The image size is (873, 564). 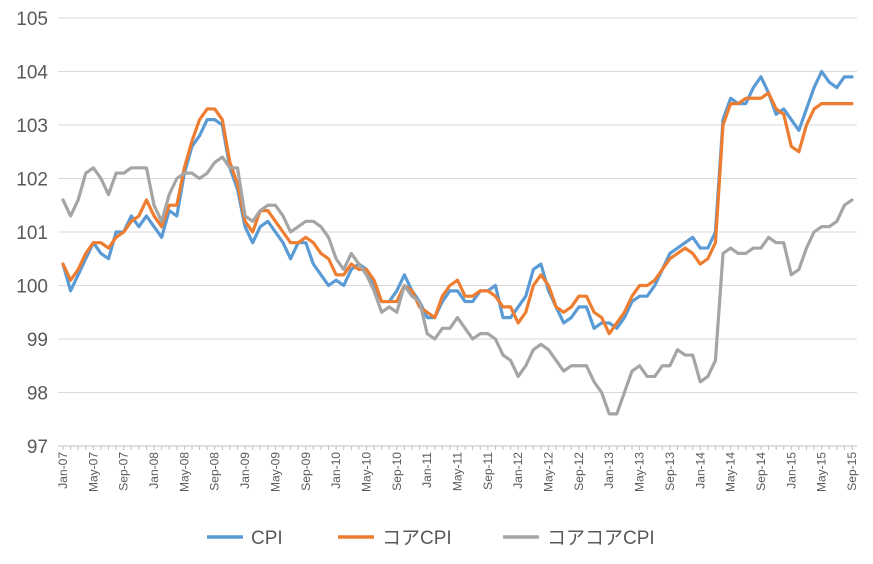 What do you see at coordinates (609, 470) in the screenshot?
I see `x-tick-label: Jan-13` at bounding box center [609, 470].